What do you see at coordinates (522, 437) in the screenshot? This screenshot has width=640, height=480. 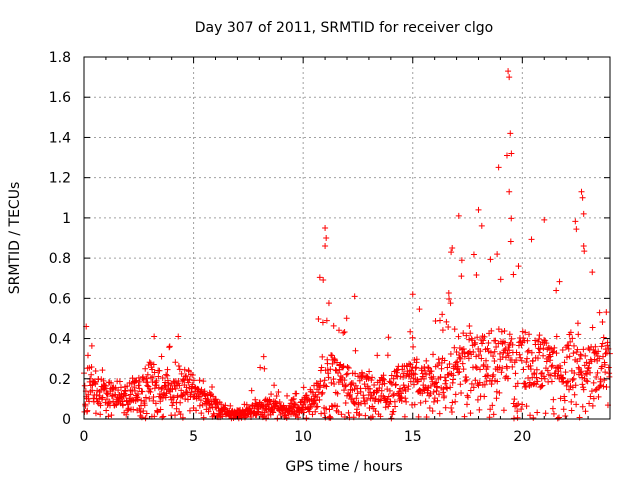 I see `x-tick-label: 20` at bounding box center [522, 437].